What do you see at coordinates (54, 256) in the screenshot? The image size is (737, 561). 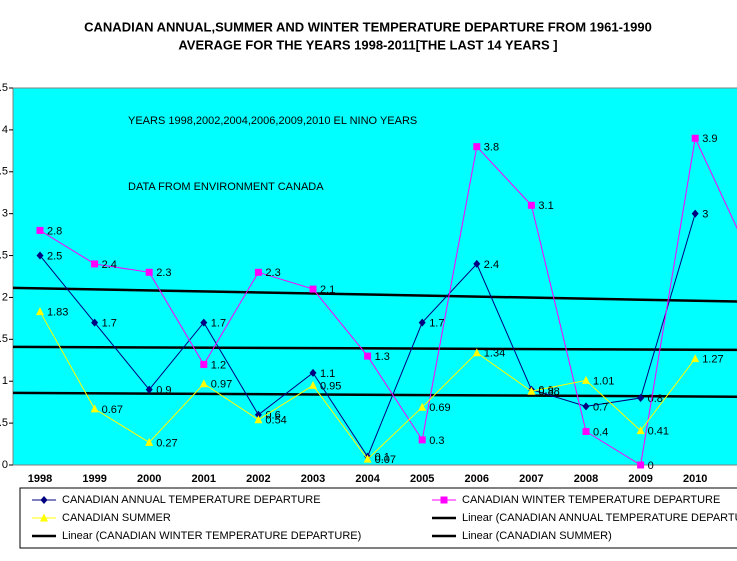 I see `data-label: 2.5` at bounding box center [54, 256].